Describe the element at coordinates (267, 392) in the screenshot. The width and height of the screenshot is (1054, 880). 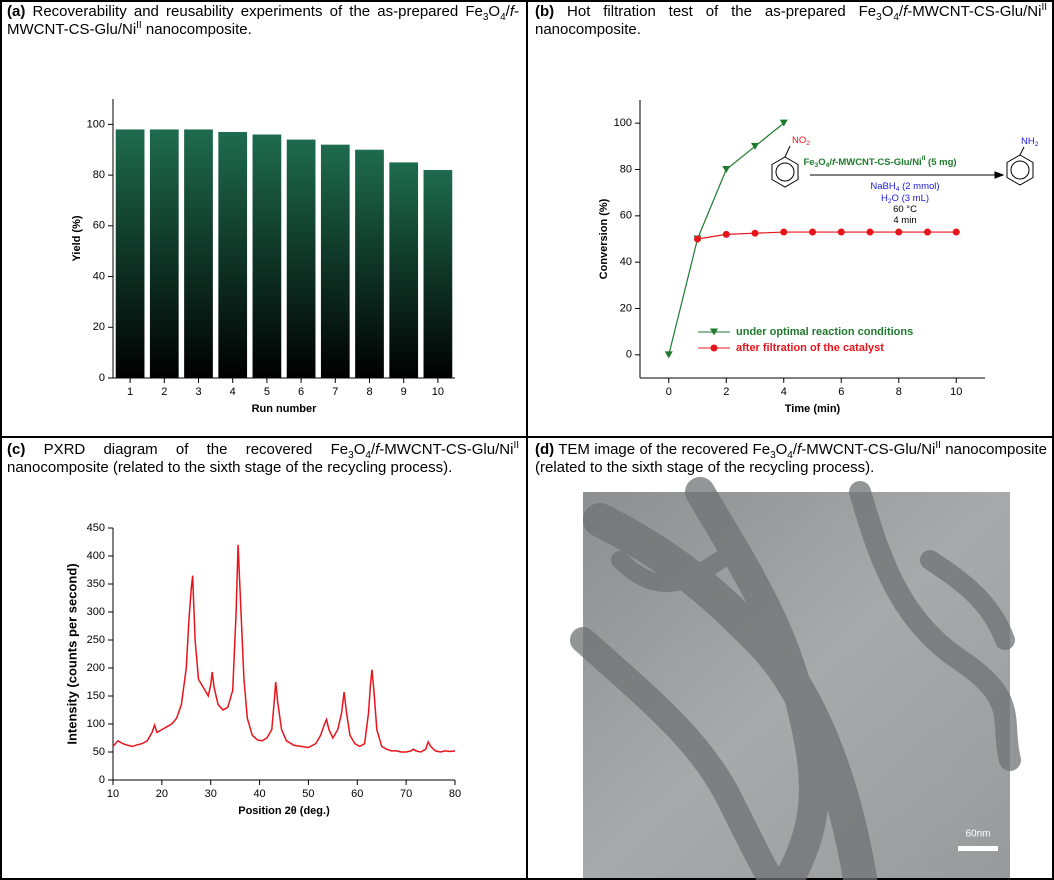
I see `x-tick-label: 5` at that location.